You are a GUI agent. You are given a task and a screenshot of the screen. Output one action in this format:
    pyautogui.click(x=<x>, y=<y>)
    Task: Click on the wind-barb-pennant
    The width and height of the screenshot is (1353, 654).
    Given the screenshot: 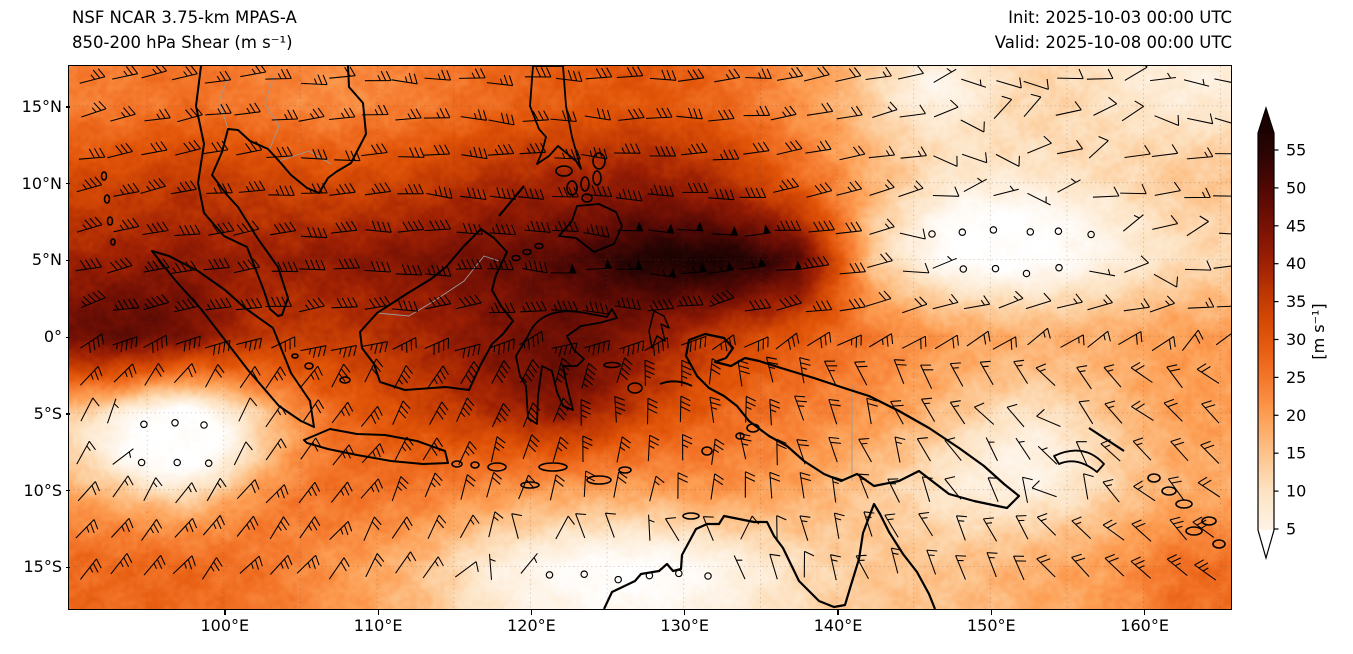 What is the action you would take?
    pyautogui.click(x=700, y=227)
    